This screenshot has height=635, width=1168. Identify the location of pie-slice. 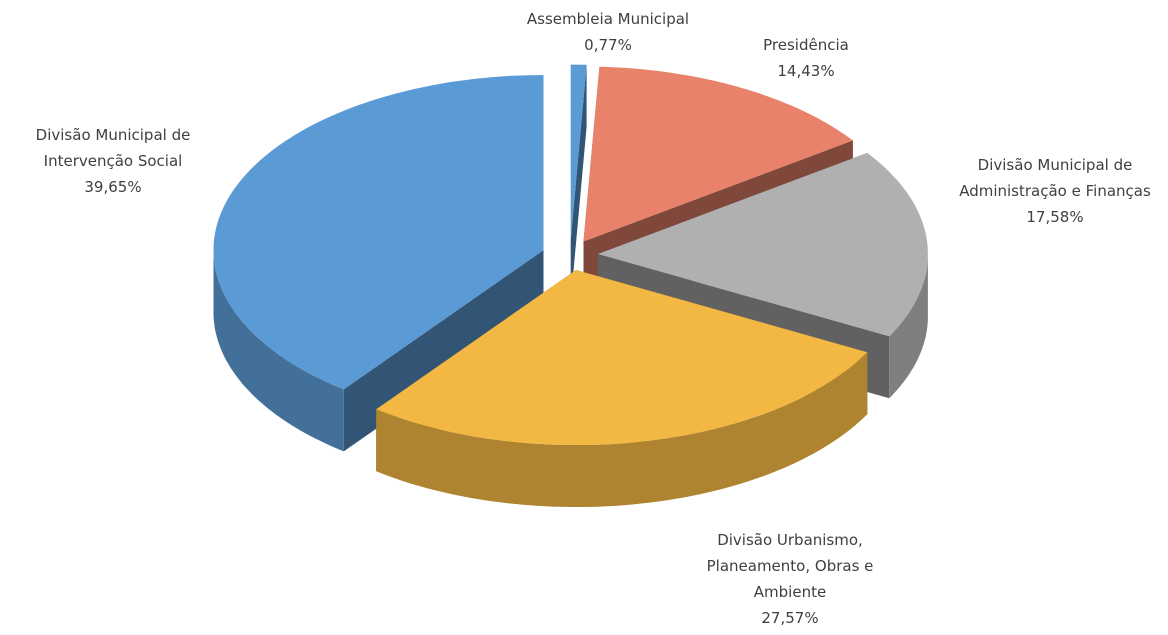
(578, 183).